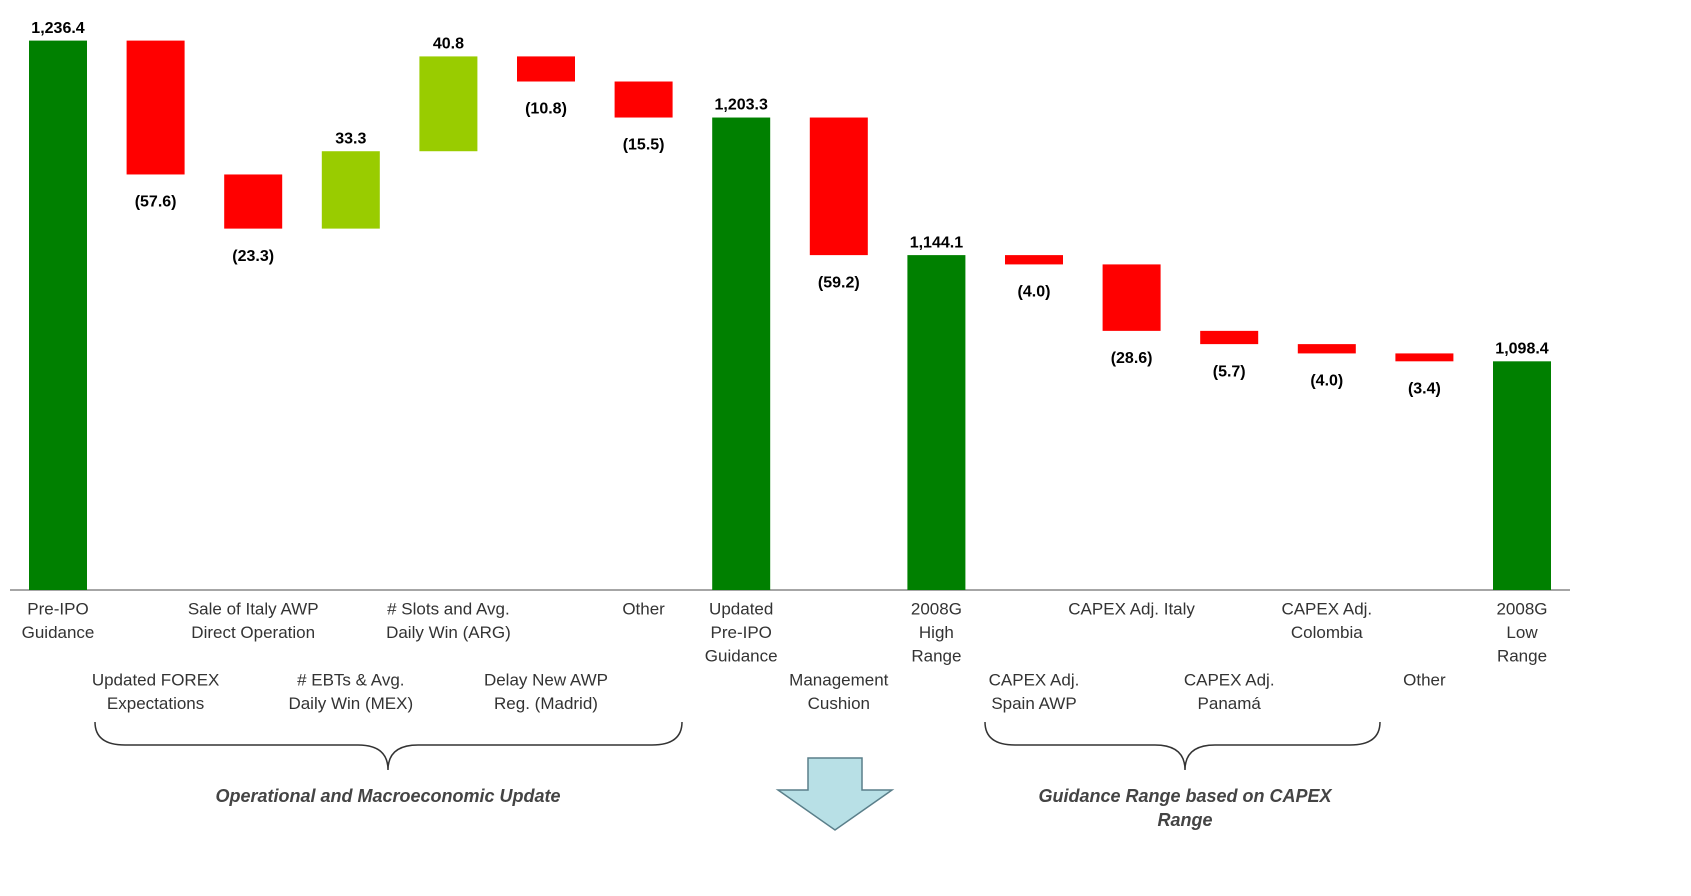 Image resolution: width=1691 pixels, height=896 pixels. I want to click on x-tick-label: Updated FOREX, so click(156, 679).